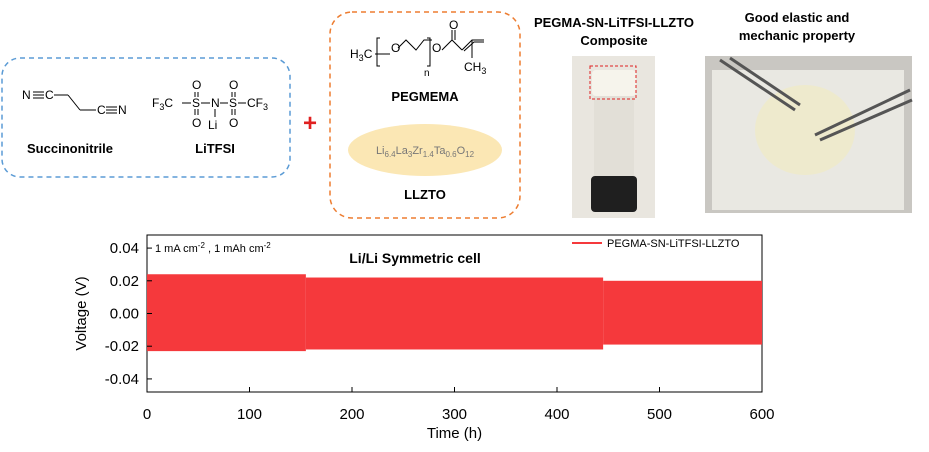 The width and height of the screenshot is (929, 452). Describe the element at coordinates (234, 249) in the screenshot. I see `condition-part: , 1 mAh cm` at that location.